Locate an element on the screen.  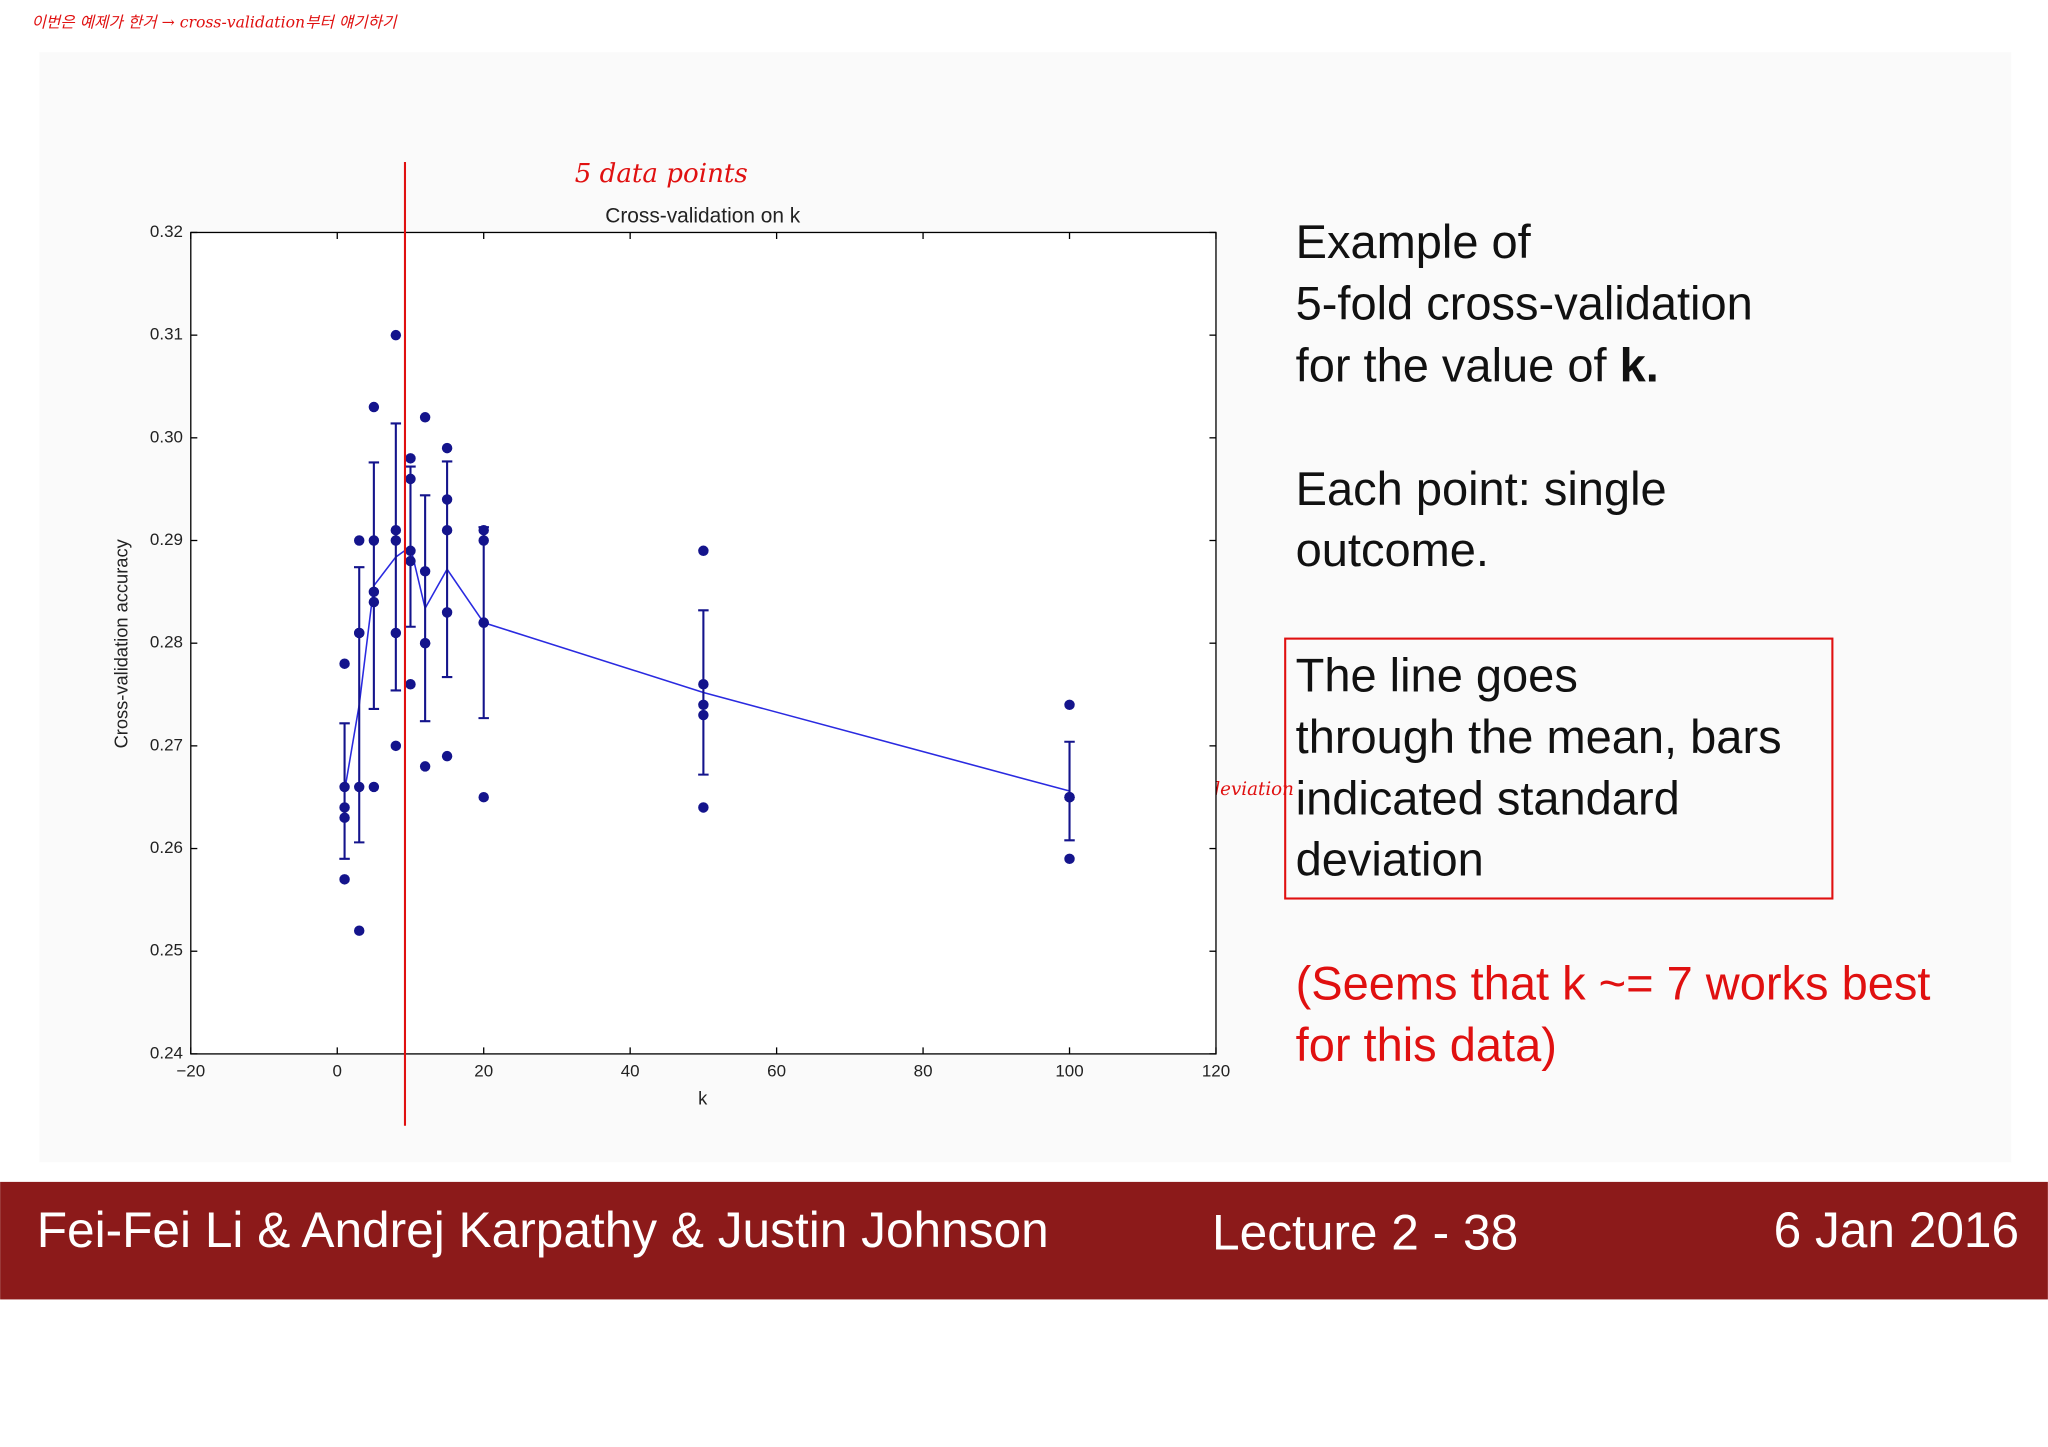
footer-lecture: Lecture 2 - 38 is located at coordinates (1365, 1233).